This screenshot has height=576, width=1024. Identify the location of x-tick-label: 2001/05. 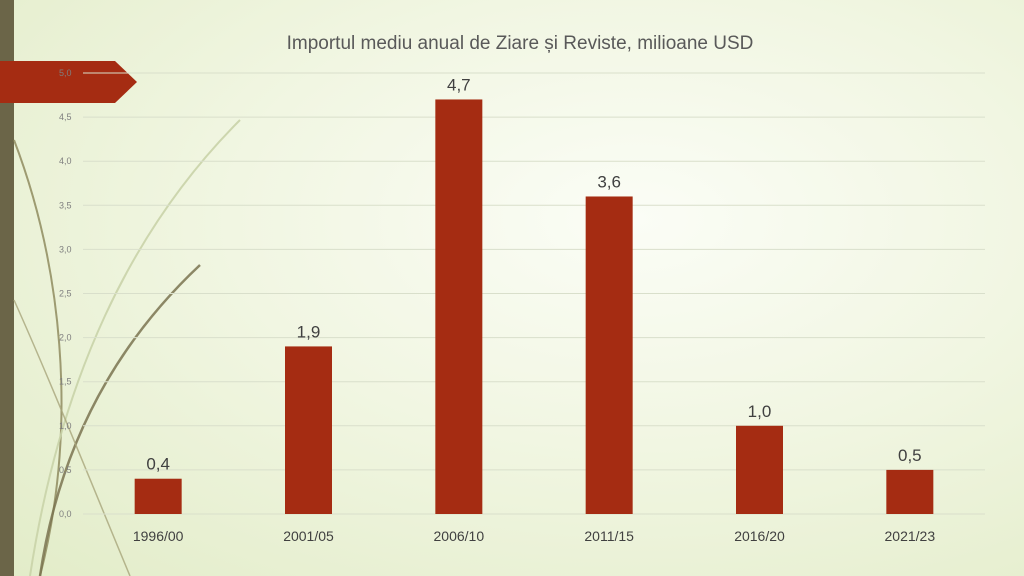
(308, 536).